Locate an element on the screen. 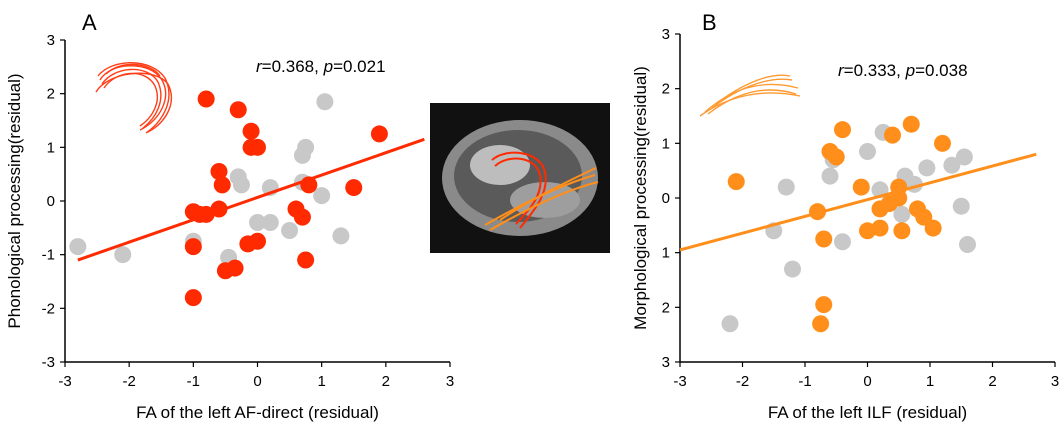 The width and height of the screenshot is (1061, 427). y-tick-label: -1 is located at coordinates (48, 255).